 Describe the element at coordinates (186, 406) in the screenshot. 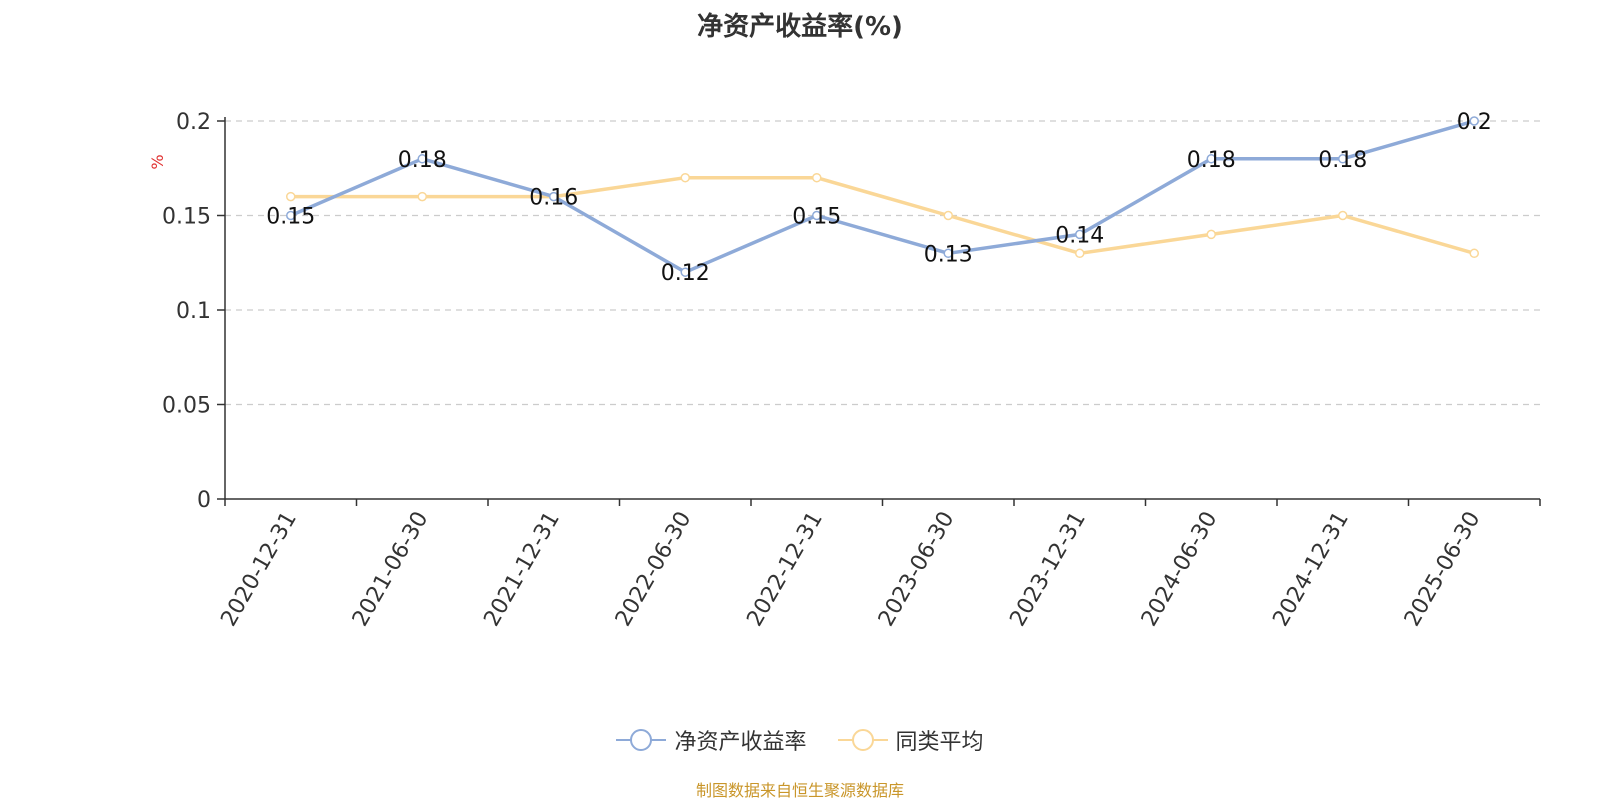

I see `y-tick-label: 0.05` at that location.